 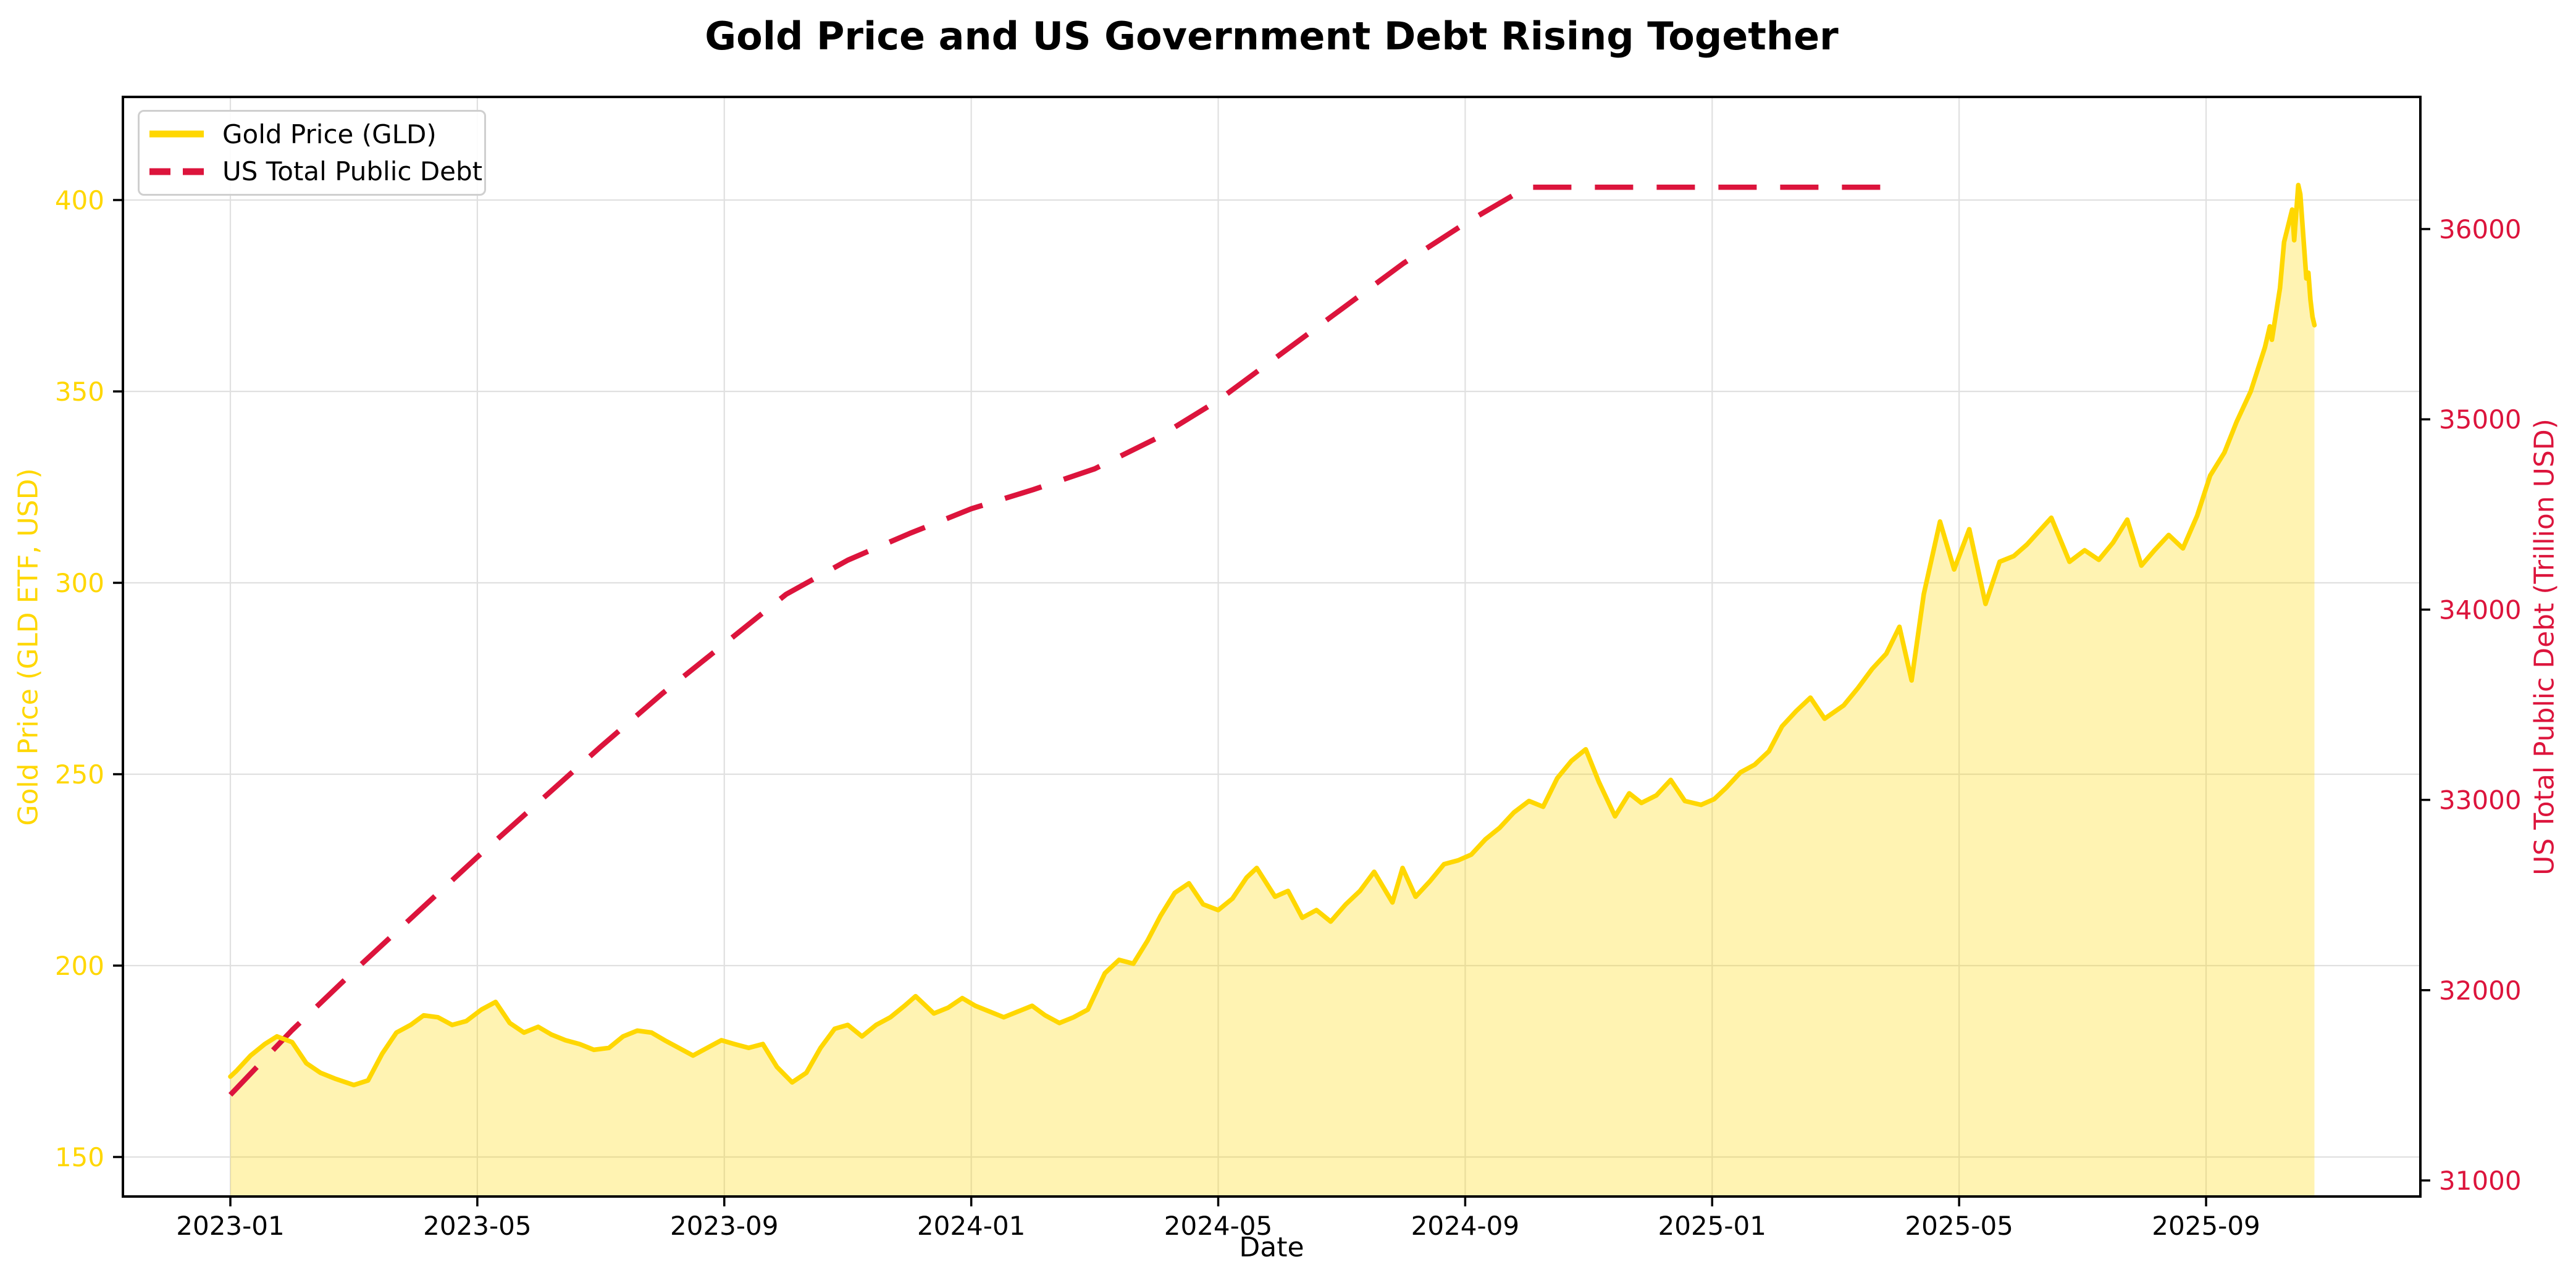 I want to click on legend-item-gold: Gold Price (GLD), so click(x=312, y=134).